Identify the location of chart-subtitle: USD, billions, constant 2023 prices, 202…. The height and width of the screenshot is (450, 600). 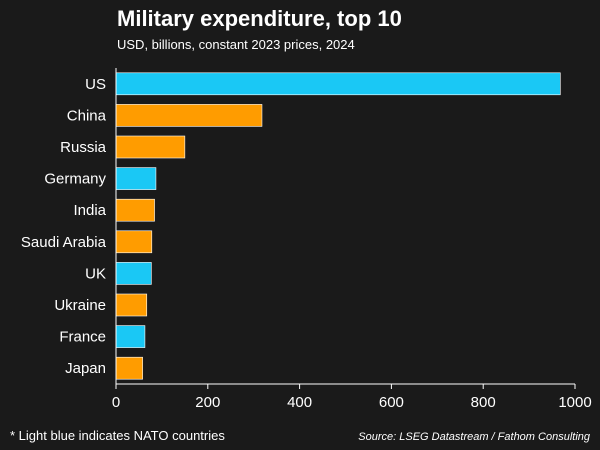
(236, 44).